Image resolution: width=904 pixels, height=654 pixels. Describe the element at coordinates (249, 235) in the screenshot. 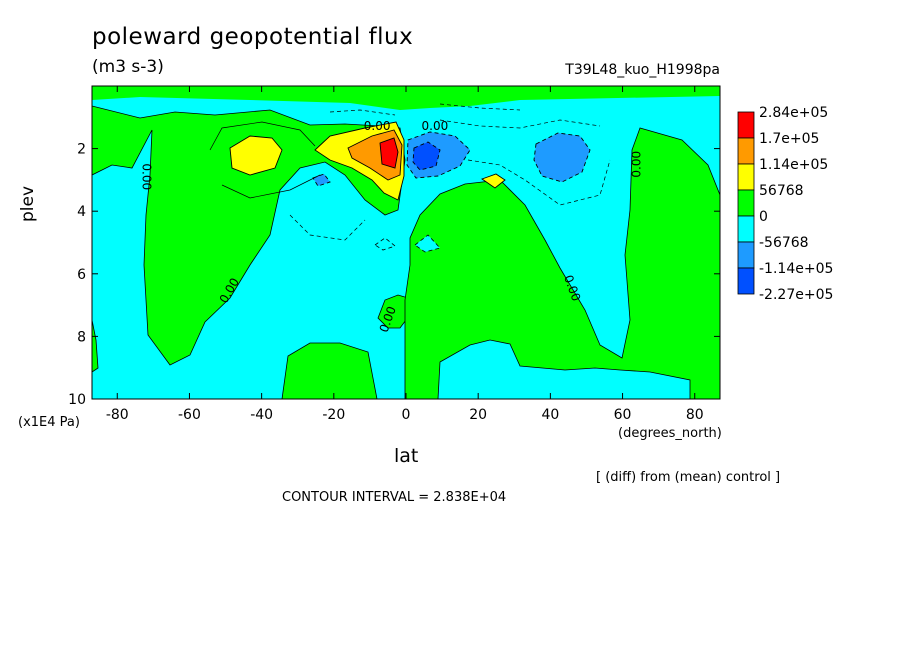

I see `region-sh-upper` at that location.